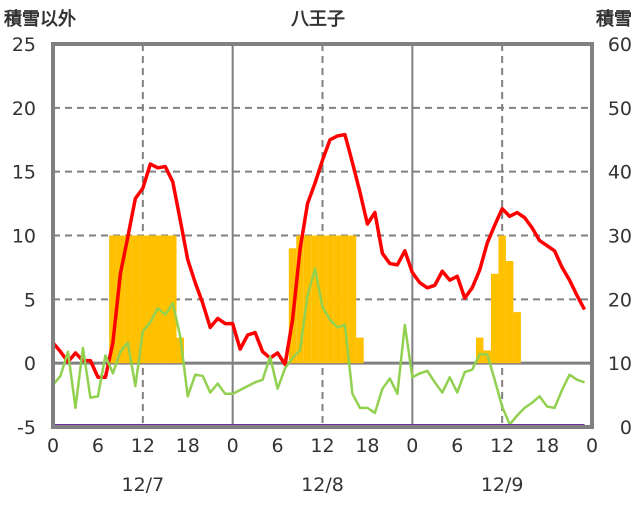 This screenshot has height=505, width=636. What do you see at coordinates (620, 300) in the screenshot?
I see `right-tick-label: 20` at bounding box center [620, 300].